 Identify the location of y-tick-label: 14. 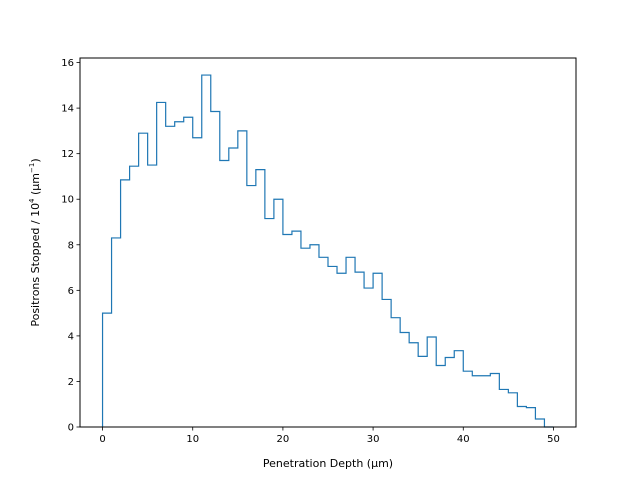
(67, 109).